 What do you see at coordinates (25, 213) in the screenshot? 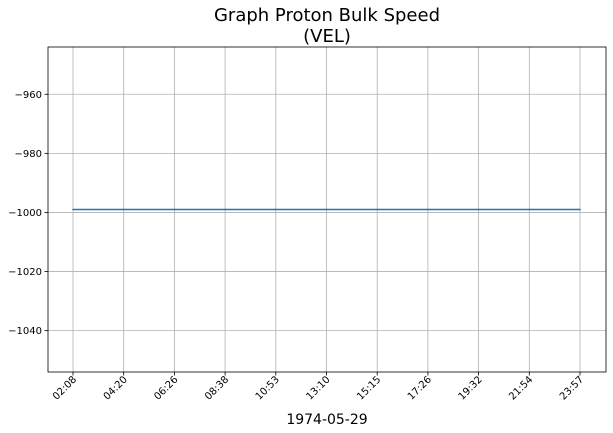
I see `y-tick-label: −1000` at bounding box center [25, 213].